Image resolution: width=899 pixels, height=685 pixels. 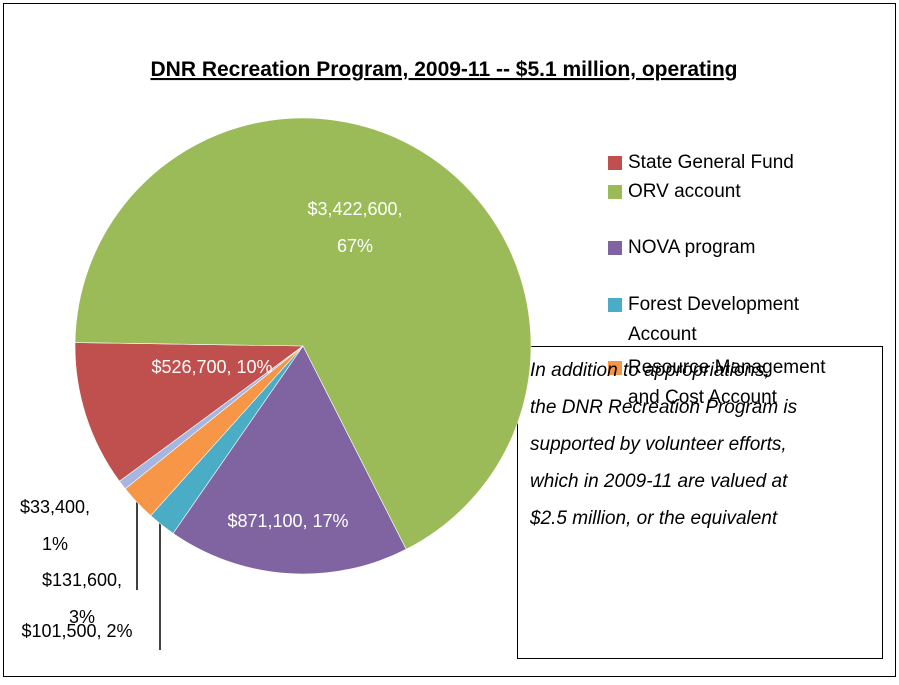 What do you see at coordinates (287, 521) in the screenshot?
I see `data-label: $871,100, 17%` at bounding box center [287, 521].